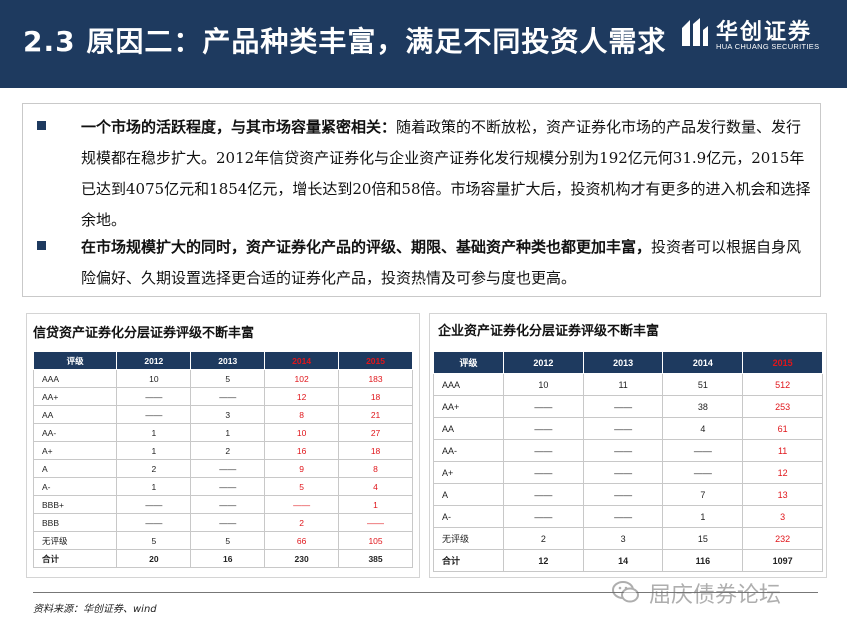 This screenshot has width=847, height=632. I want to click on table-row: A- —— —— 1 3, so click(627, 516).